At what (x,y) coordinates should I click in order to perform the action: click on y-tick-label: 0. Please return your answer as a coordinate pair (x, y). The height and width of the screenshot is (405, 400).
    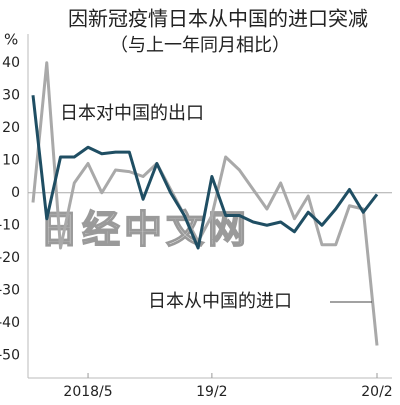
    Looking at the image, I should click on (15, 193).